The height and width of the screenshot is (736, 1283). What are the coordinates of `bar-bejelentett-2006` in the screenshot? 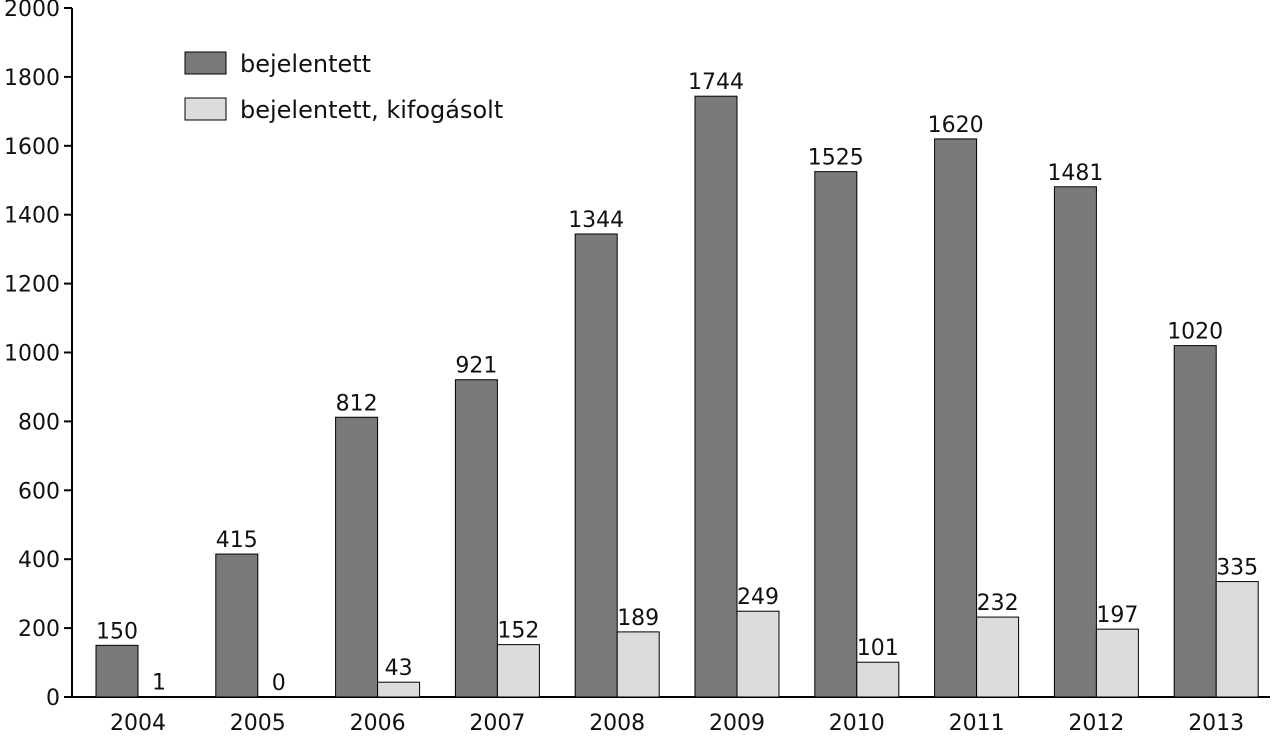 It's located at (357, 557).